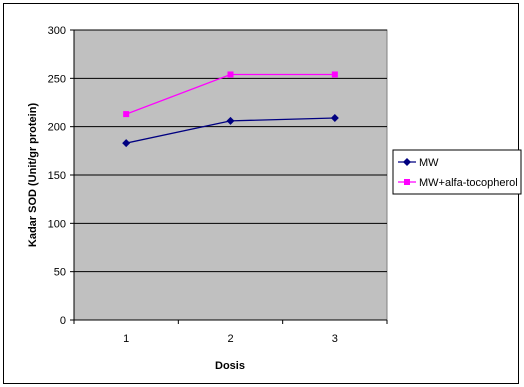 This screenshot has height=387, width=524. What do you see at coordinates (57, 31) in the screenshot?
I see `y-tick-label: 300` at bounding box center [57, 31].